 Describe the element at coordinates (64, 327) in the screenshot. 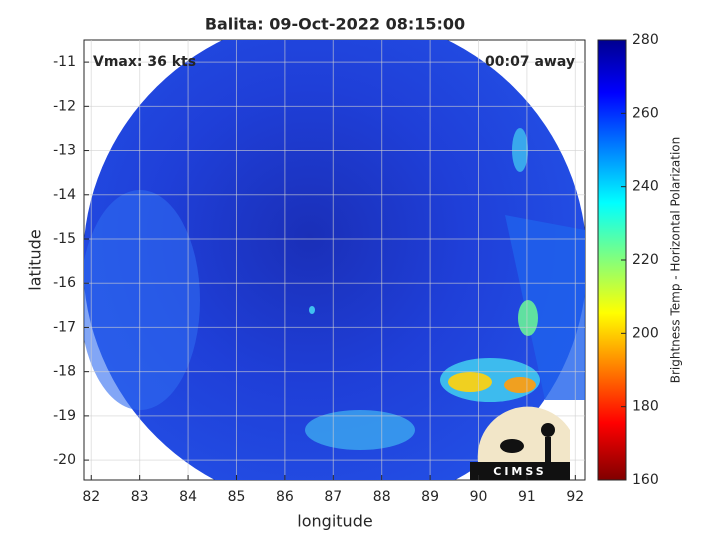

I see `y-tick-label: -17` at that location.